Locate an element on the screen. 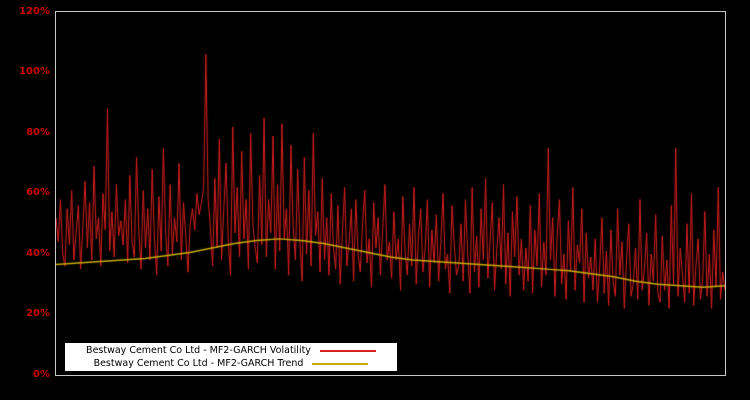  y-axis-tick-label: 60% is located at coordinates (38, 192).